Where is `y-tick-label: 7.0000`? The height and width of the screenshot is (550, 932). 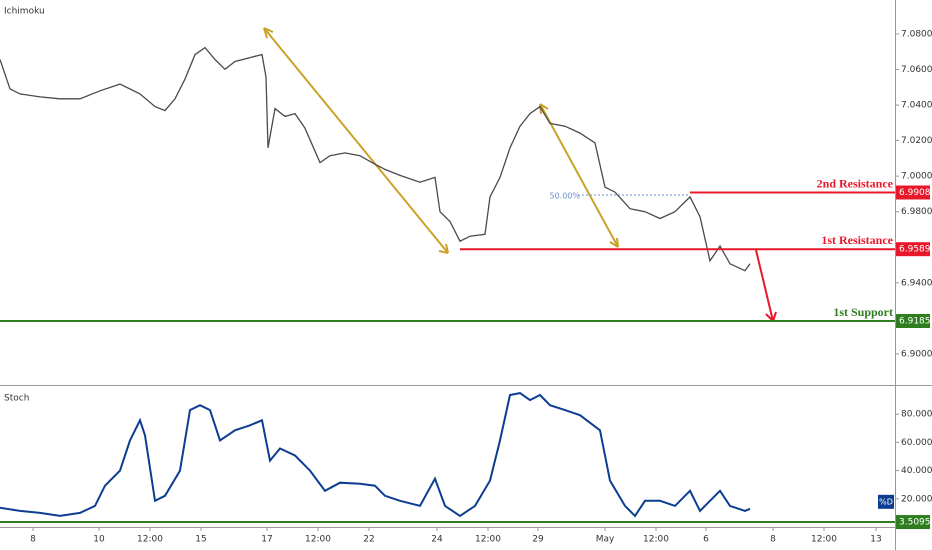 y-tick-label: 7.0000 is located at coordinates (916, 177).